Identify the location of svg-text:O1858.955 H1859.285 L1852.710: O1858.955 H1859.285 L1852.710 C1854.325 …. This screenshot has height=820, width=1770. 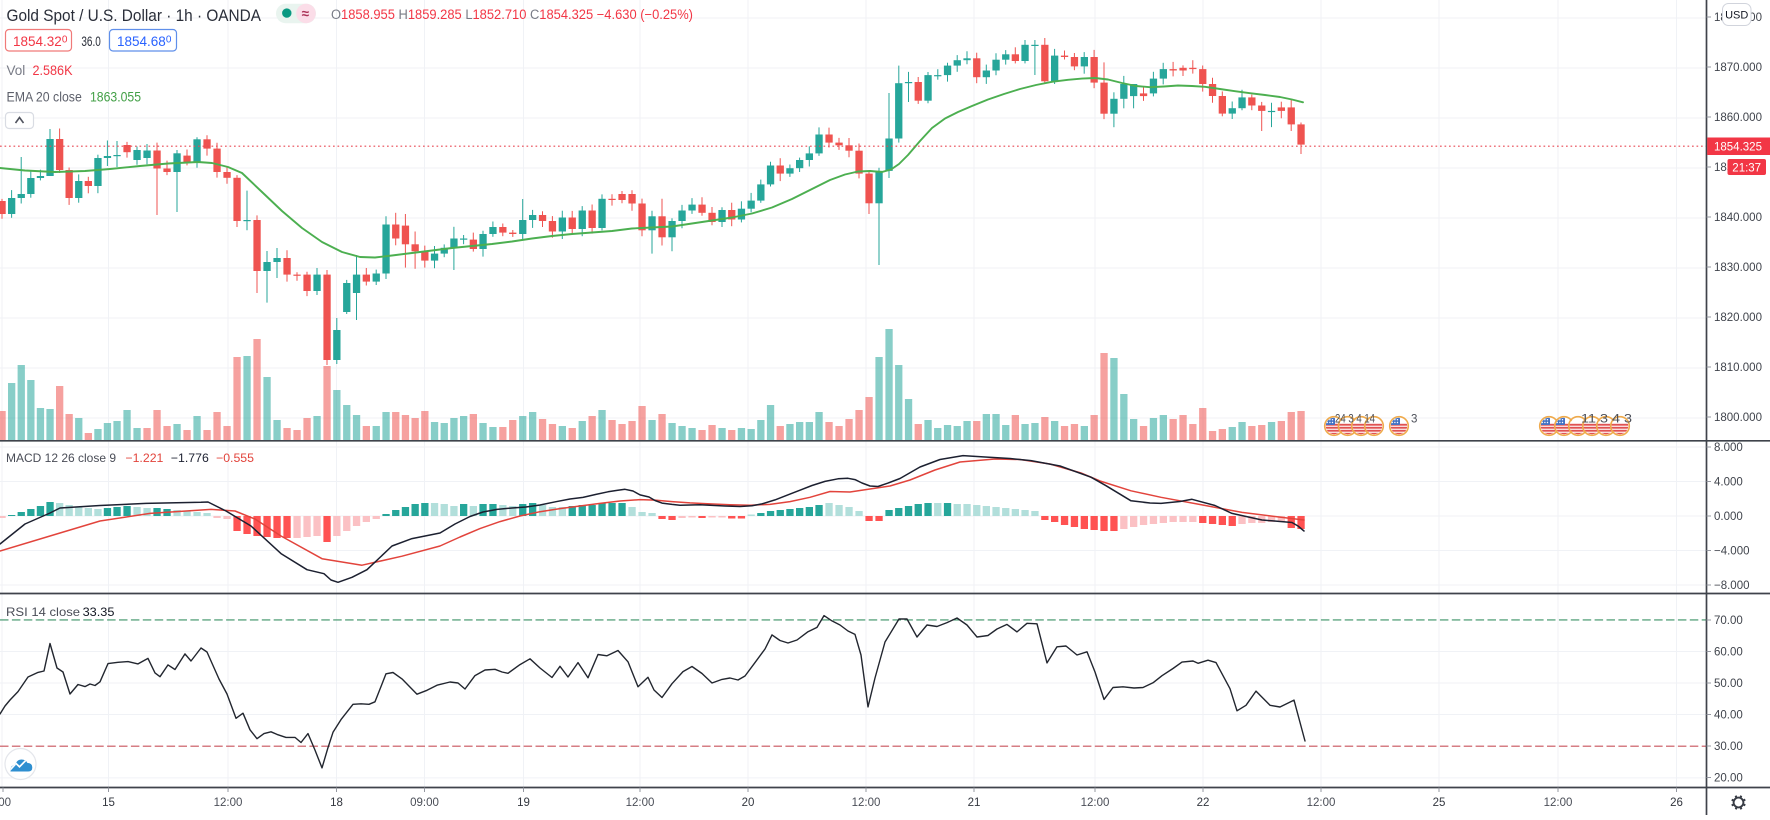
(512, 14).